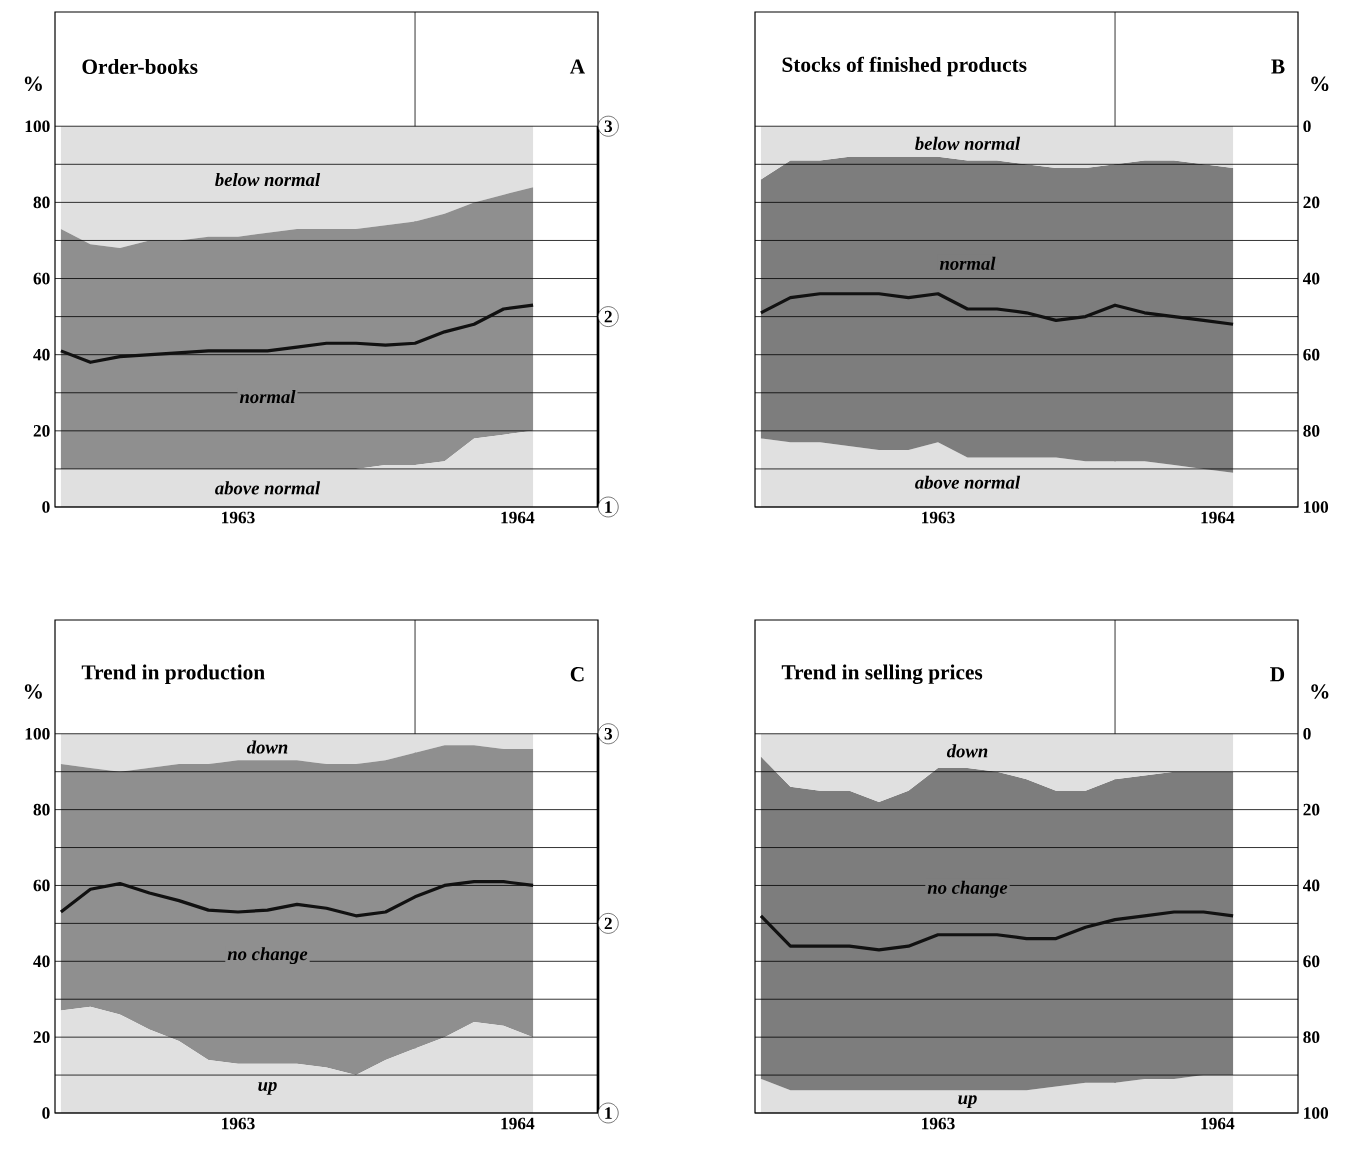 The height and width of the screenshot is (1150, 1345). Describe the element at coordinates (1277, 674) in the screenshot. I see `annotation: D` at that location.